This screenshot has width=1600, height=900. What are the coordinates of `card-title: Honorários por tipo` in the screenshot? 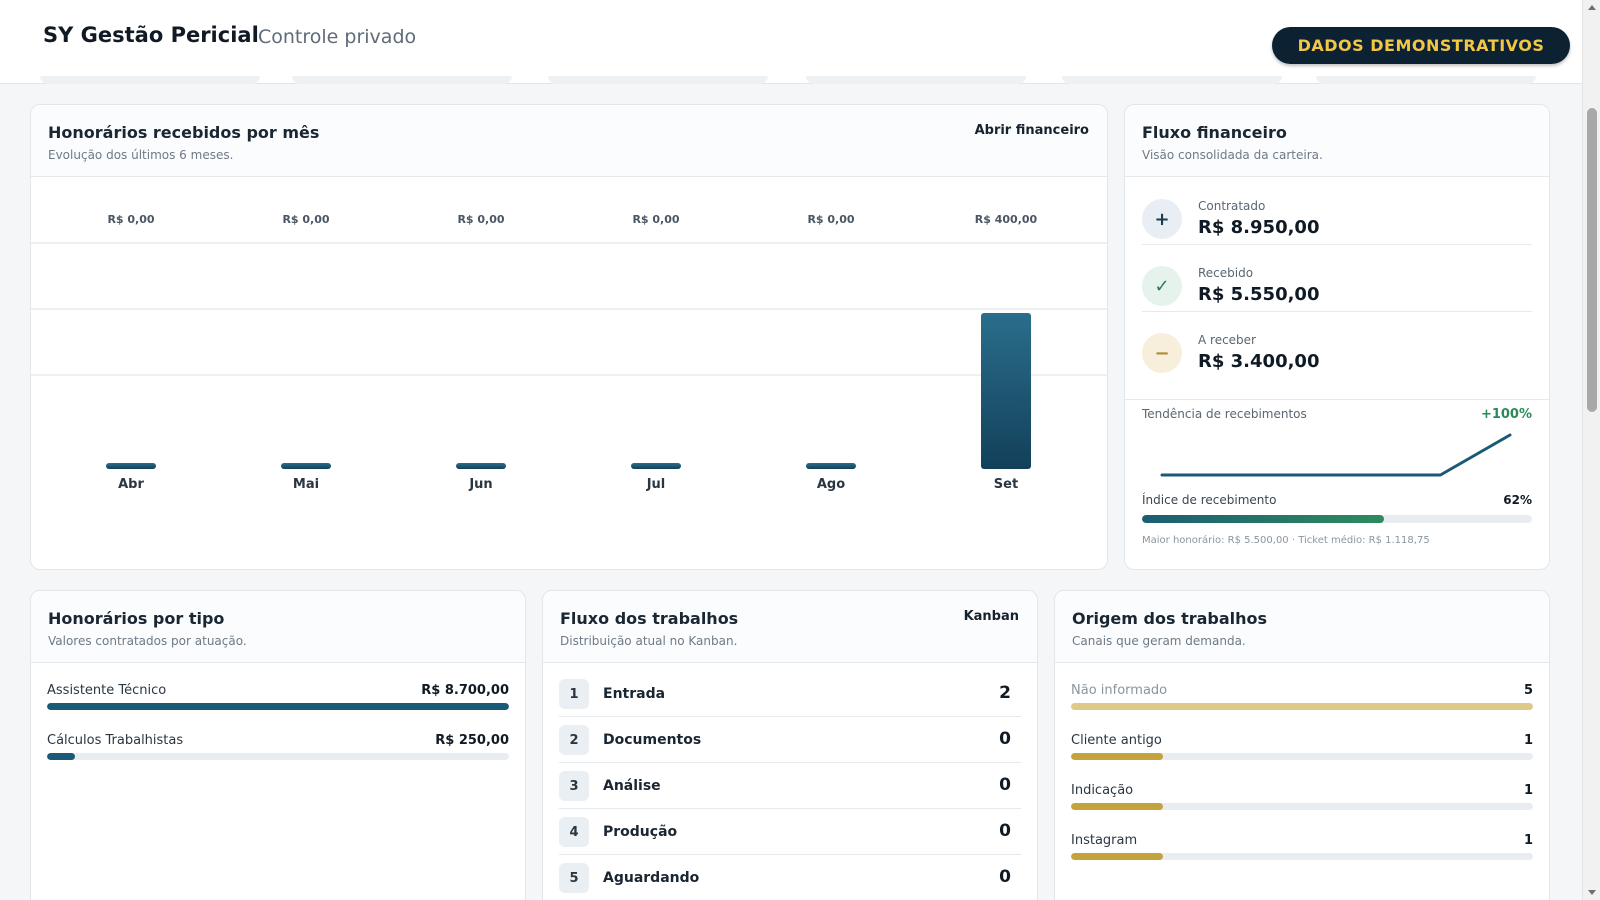 It's located at (136, 618).